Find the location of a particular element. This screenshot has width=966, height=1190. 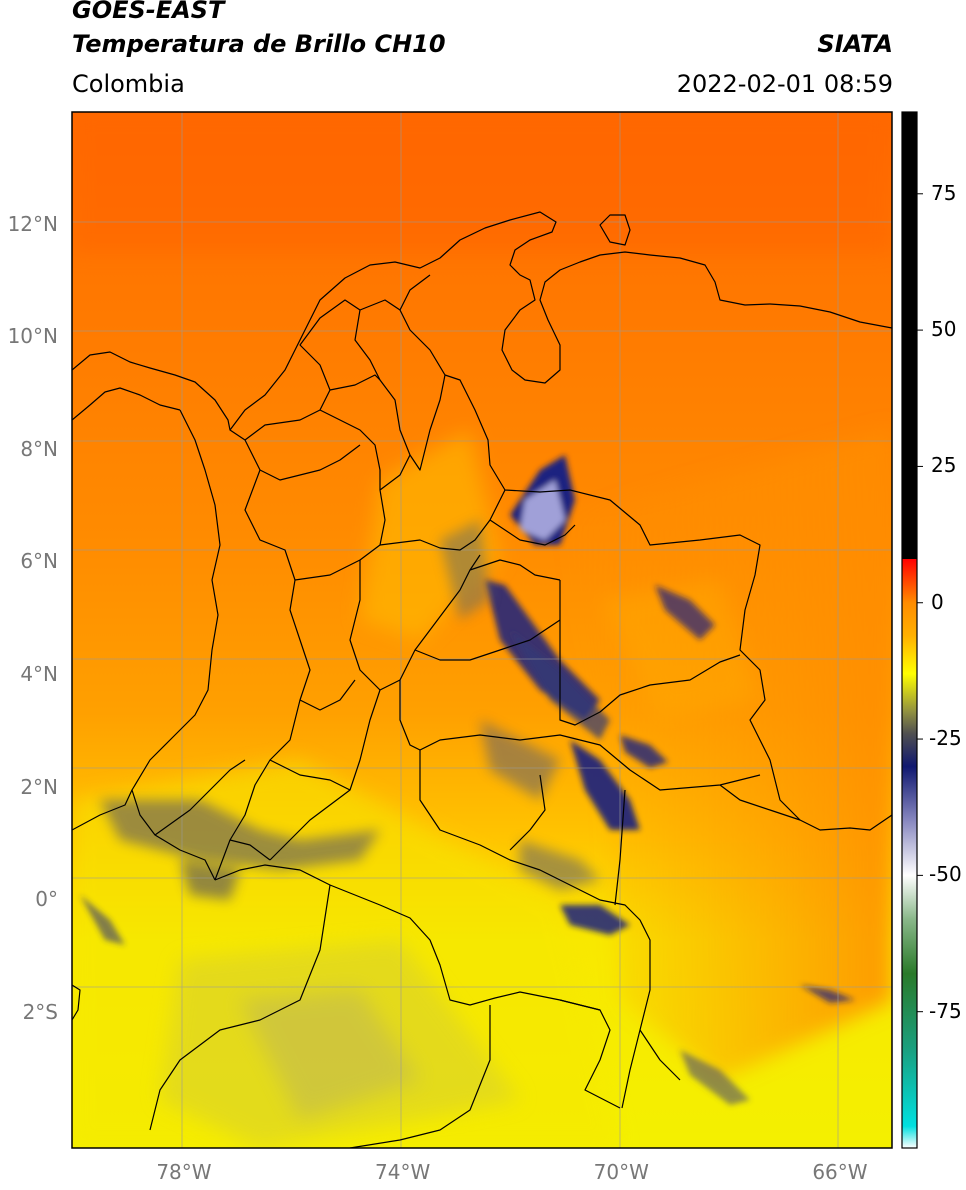

lon-tick-label: 78°W is located at coordinates (184, 1172).